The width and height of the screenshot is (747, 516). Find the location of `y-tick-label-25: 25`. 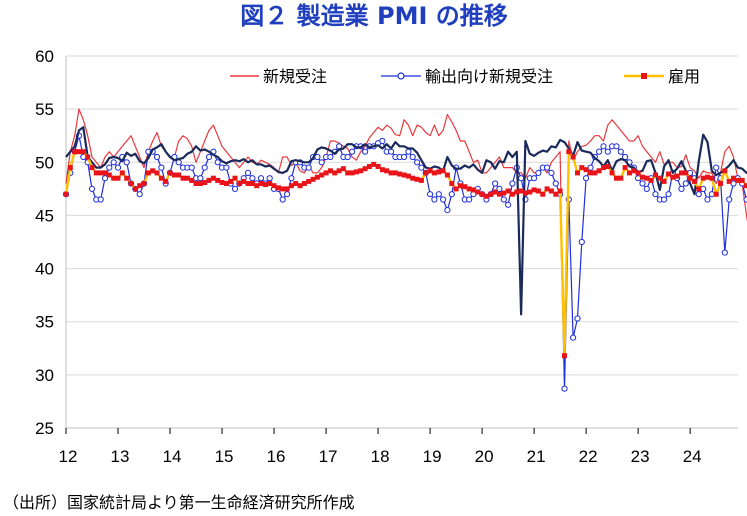

y-tick-label-25: 25 is located at coordinates (44, 428).